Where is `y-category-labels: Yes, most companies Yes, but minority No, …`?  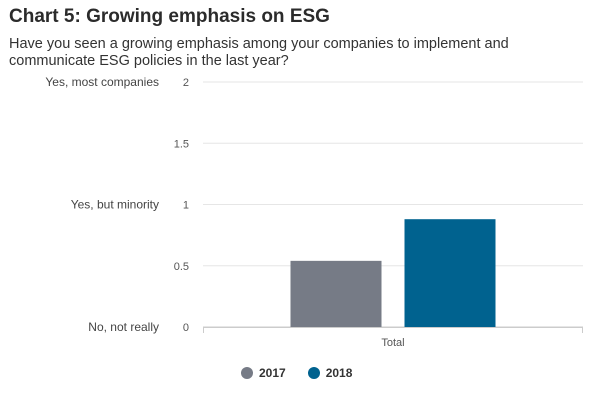 y-category-labels: Yes, most companies Yes, but minority No, … is located at coordinates (102, 204).